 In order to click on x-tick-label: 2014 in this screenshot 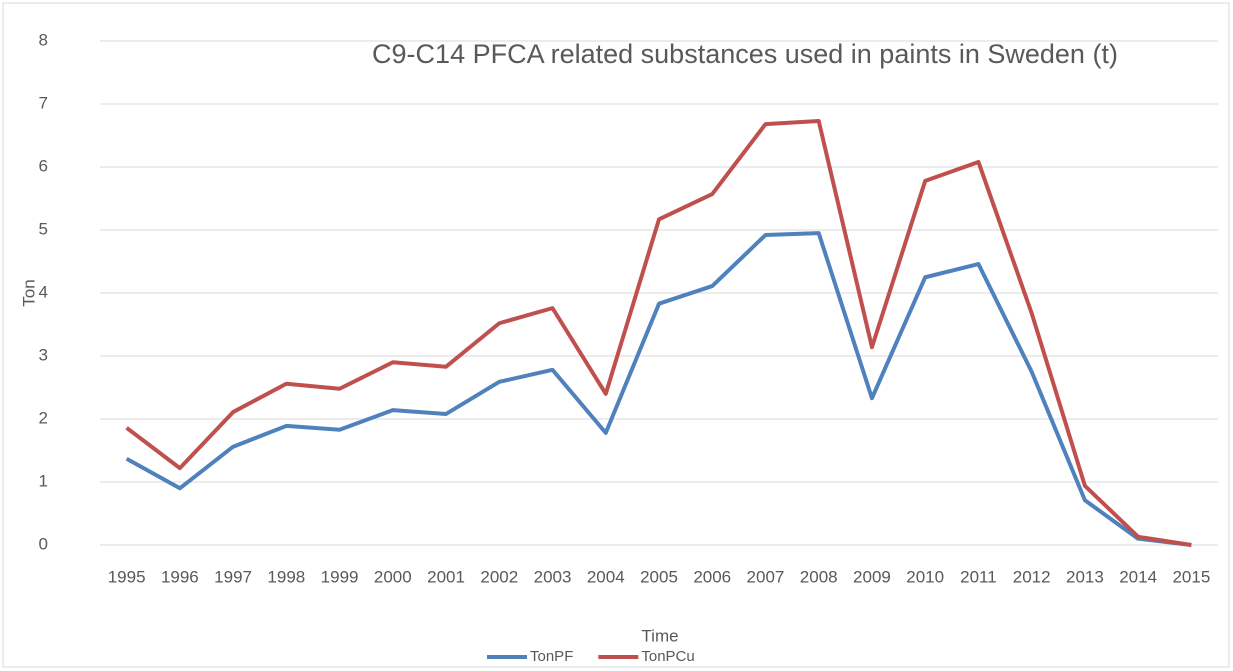, I will do `click(1138, 576)`.